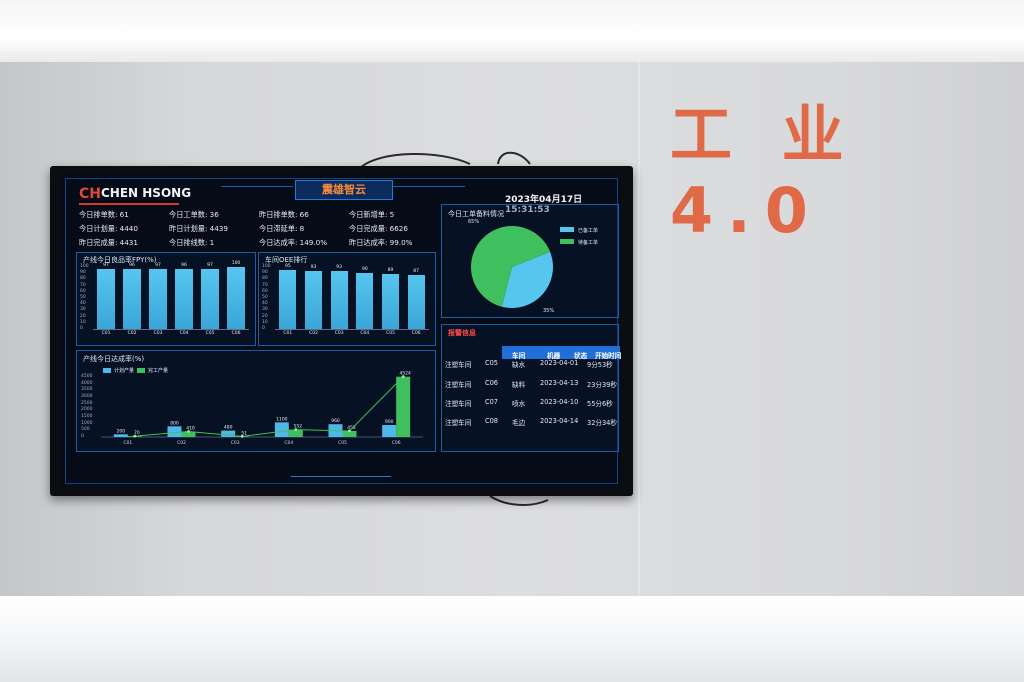 The height and width of the screenshot is (682, 1024). I want to click on y-tick-label: 2500, so click(87, 403).